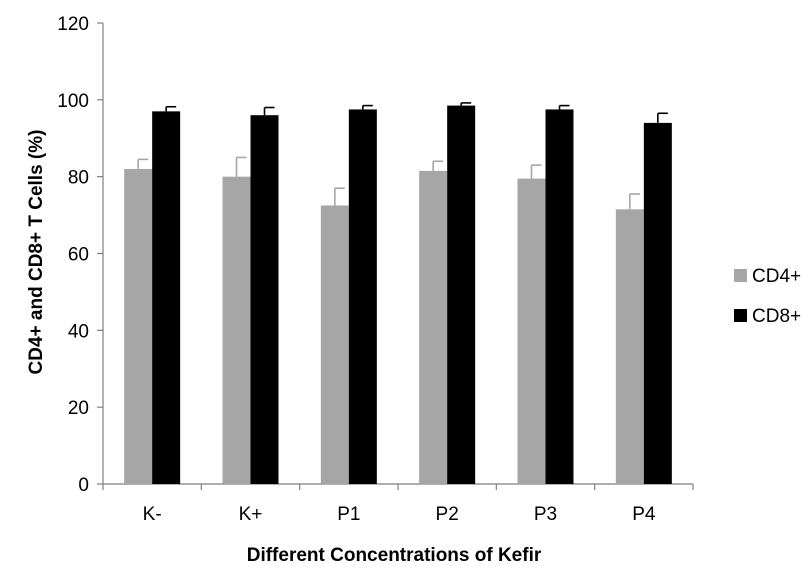 Image resolution: width=808 pixels, height=569 pixels. I want to click on bar-cd8plus-p2, so click(461, 295).